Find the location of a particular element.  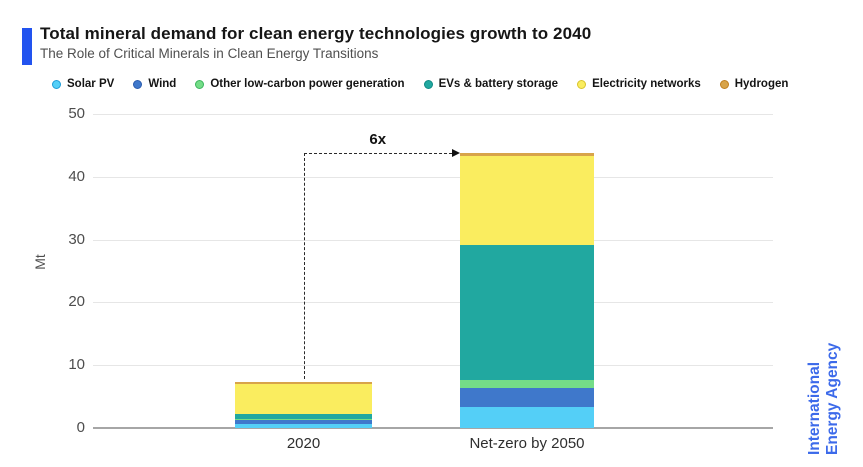

iea-vertical-logo: International Energy Agency is located at coordinates (824, 380).